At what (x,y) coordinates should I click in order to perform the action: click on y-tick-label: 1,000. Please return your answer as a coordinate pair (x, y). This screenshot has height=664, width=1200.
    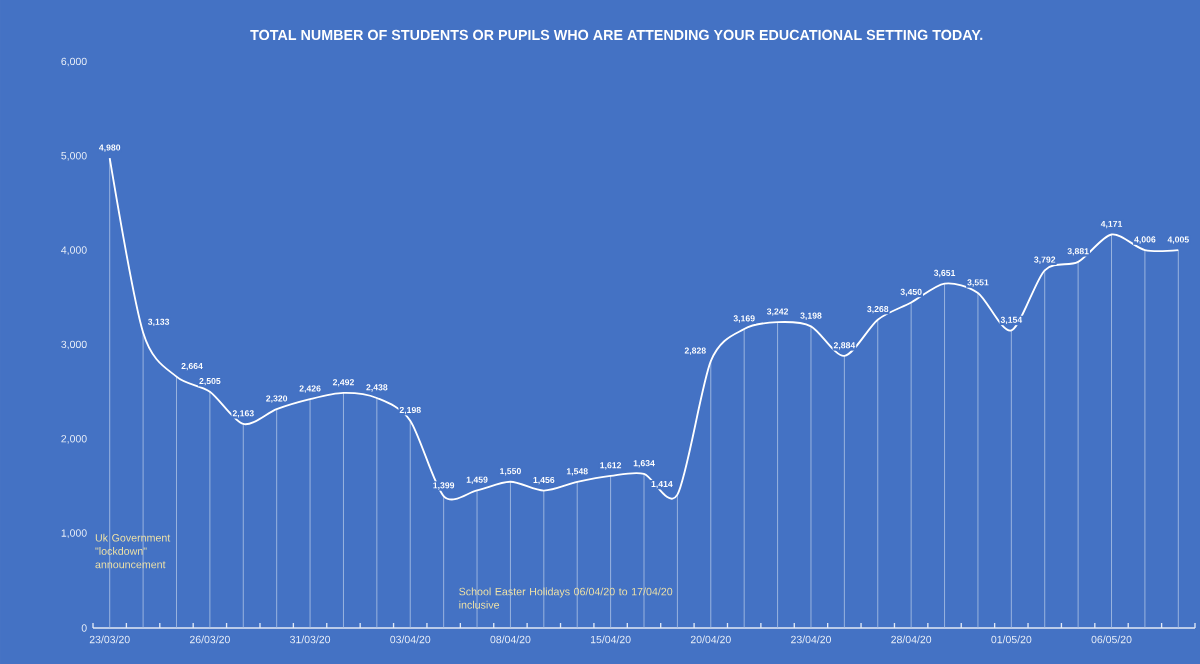
    Looking at the image, I should click on (74, 533).